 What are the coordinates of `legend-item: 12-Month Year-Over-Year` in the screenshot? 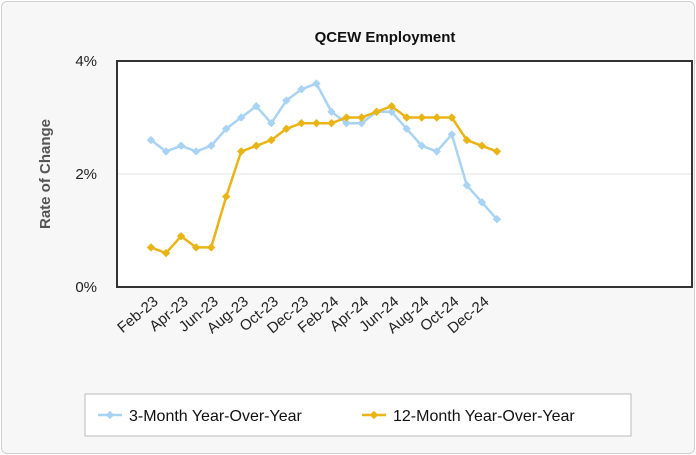 It's located at (468, 416).